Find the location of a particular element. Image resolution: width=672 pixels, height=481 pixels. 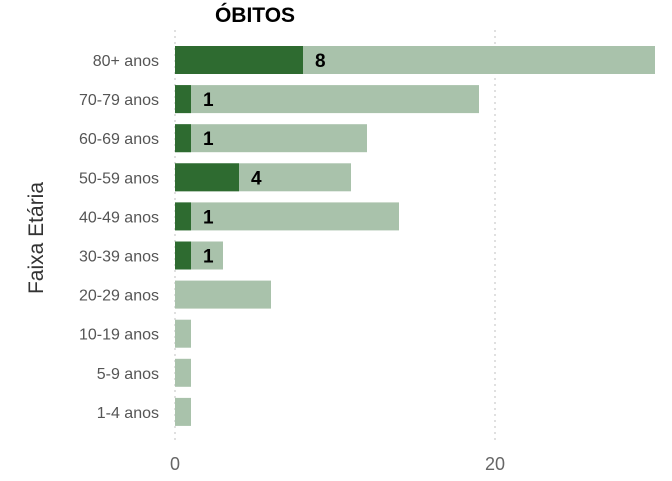

category-label: 20-29 anos is located at coordinates (119, 296).